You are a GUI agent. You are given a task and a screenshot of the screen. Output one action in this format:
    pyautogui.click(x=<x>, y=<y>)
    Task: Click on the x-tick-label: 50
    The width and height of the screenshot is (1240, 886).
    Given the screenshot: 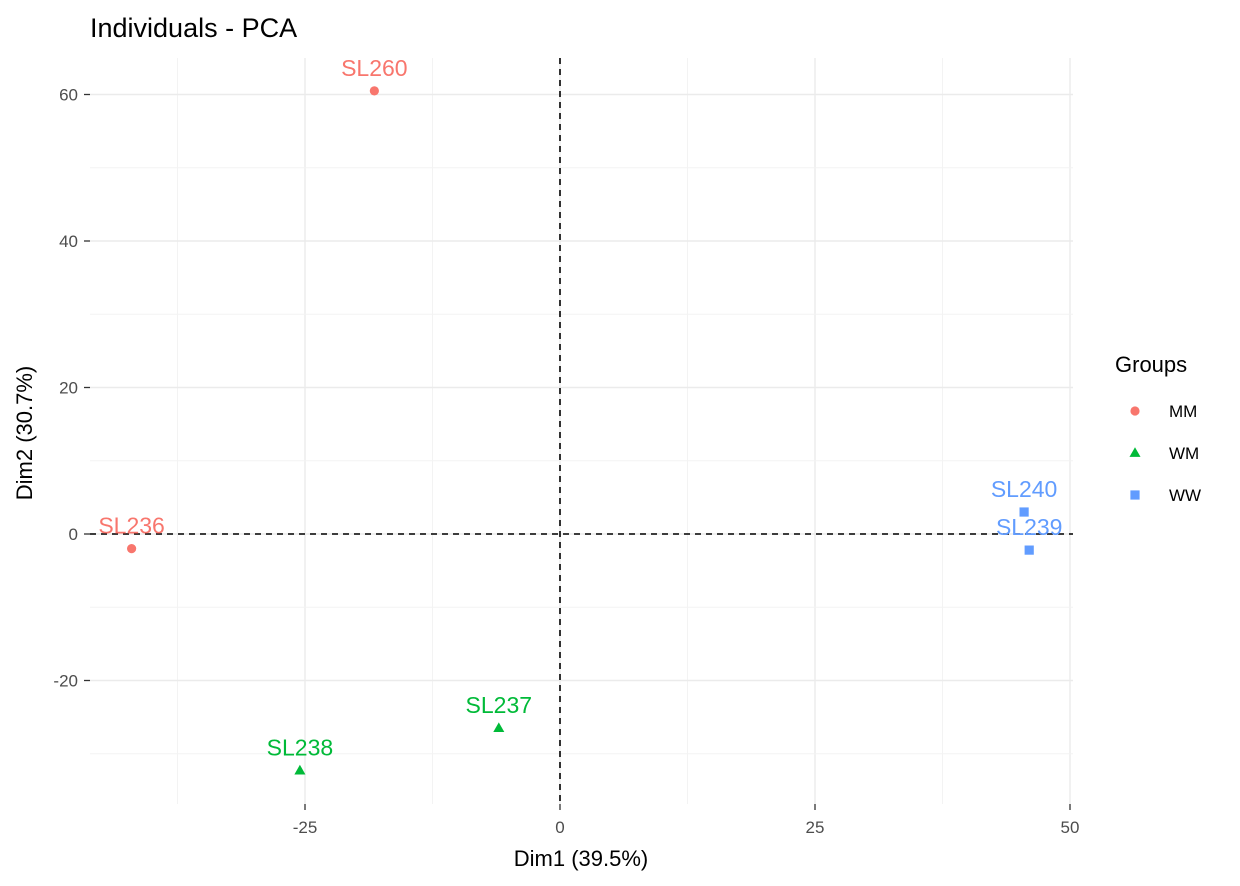 What is the action you would take?
    pyautogui.click(x=1070, y=827)
    